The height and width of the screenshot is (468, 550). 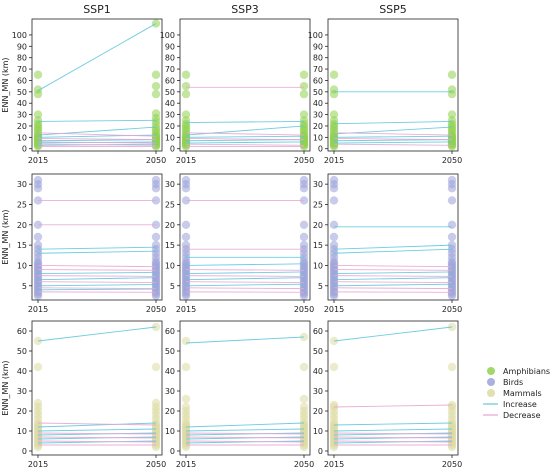 I want to click on y-tick-label: 60, so click(x=318, y=331).